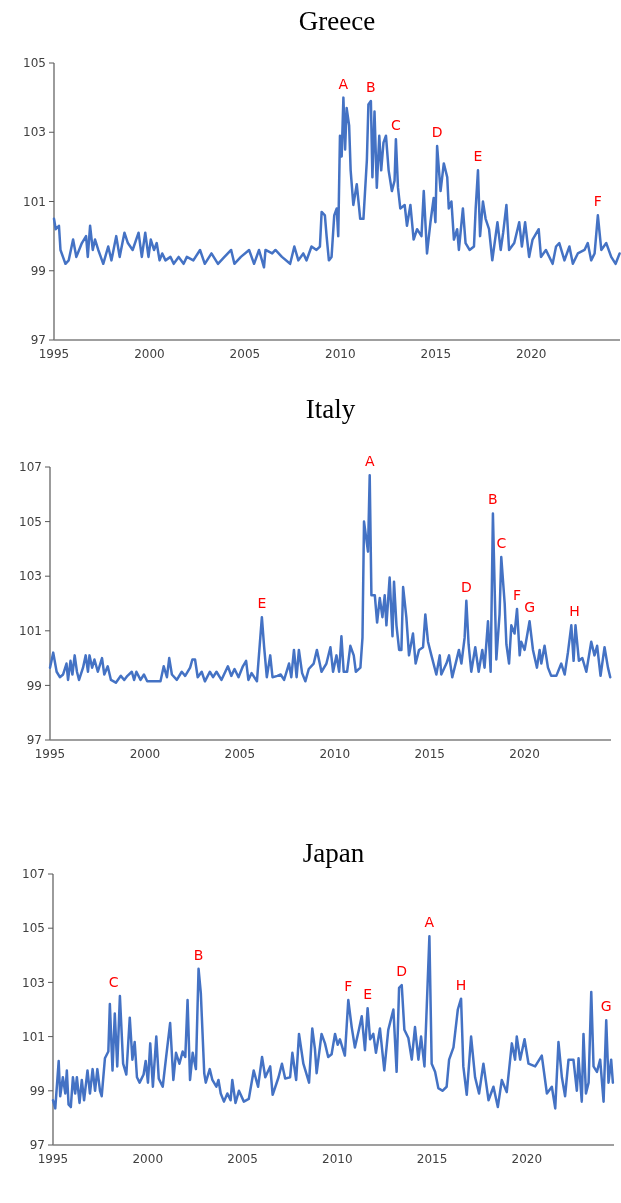 The image size is (621, 1203). What do you see at coordinates (337, 21) in the screenshot?
I see `chart-title: Greece` at bounding box center [337, 21].